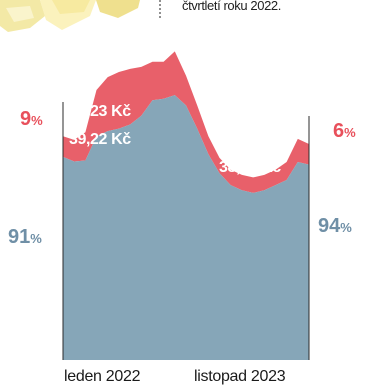 This screenshot has width=368, height=390. What do you see at coordinates (335, 226) in the screenshot?
I see `share-right-bottom: 94%` at bounding box center [335, 226].